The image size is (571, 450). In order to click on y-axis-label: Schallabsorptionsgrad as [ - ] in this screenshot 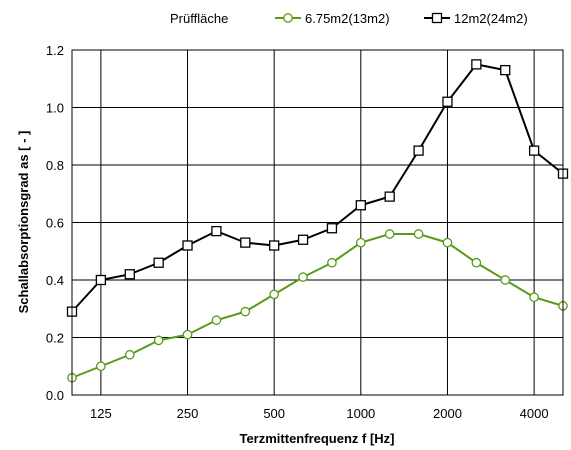, I will do `click(23, 222)`.